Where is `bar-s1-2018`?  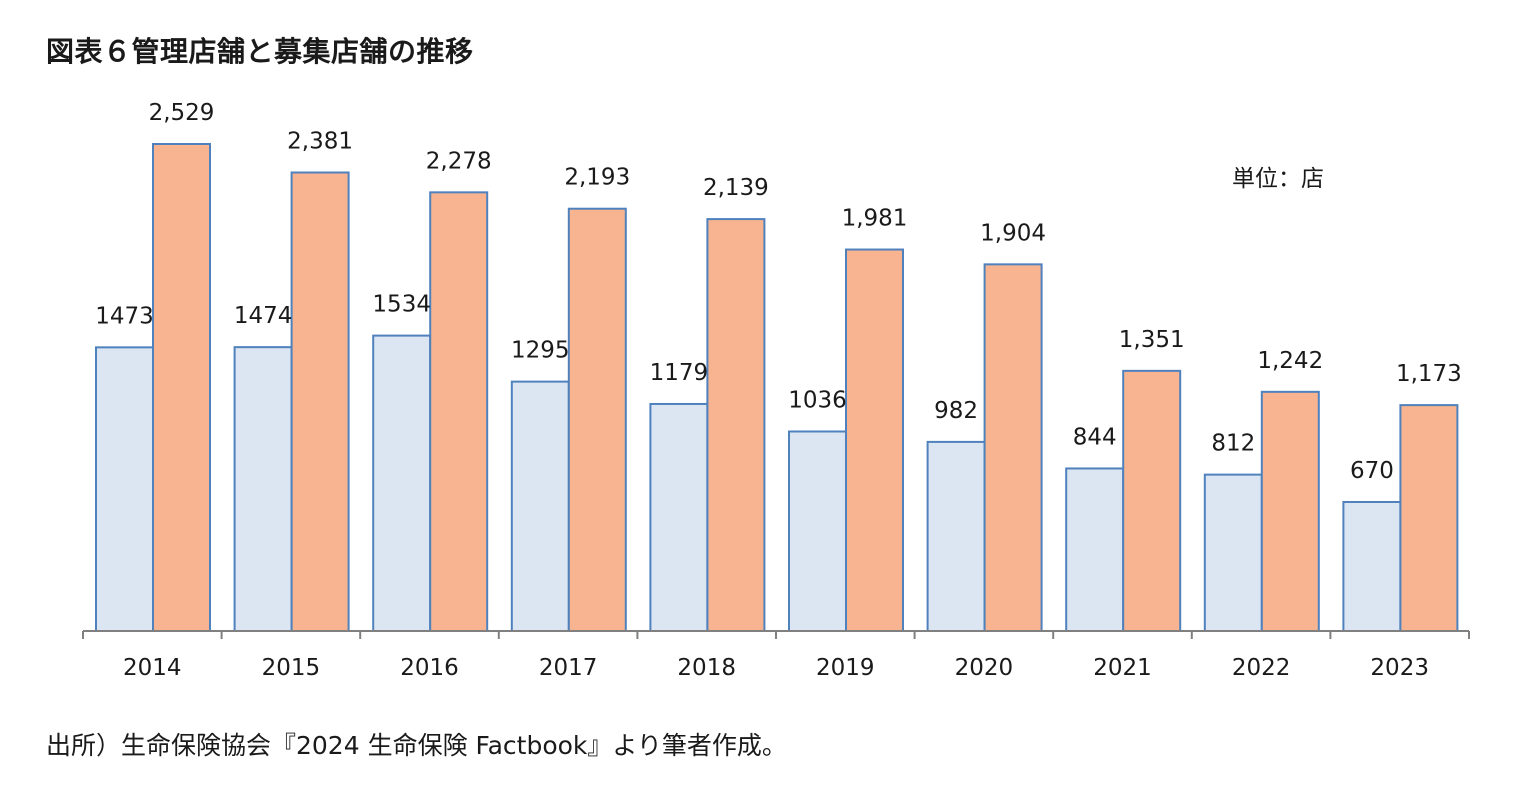
bar-s1-2018 is located at coordinates (679, 517).